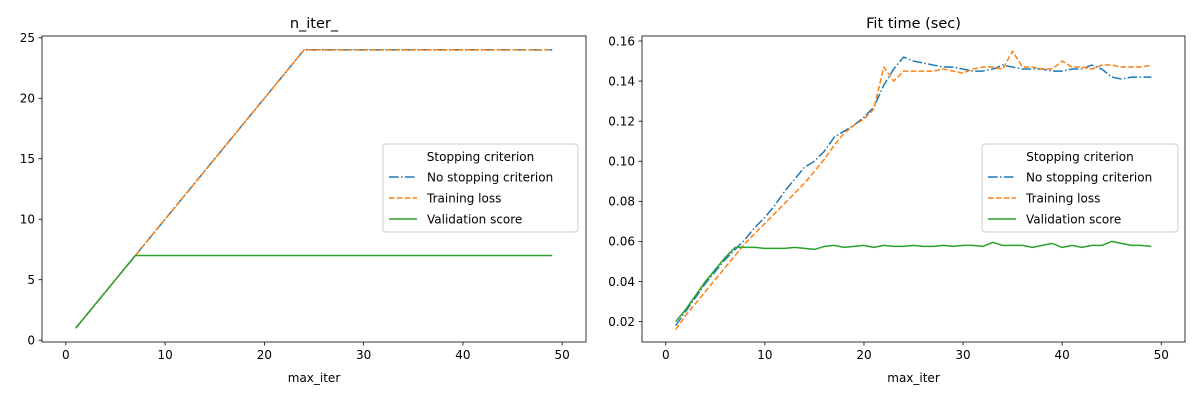  Describe the element at coordinates (621, 121) in the screenshot. I see `y-tick-label: 0.12` at that location.